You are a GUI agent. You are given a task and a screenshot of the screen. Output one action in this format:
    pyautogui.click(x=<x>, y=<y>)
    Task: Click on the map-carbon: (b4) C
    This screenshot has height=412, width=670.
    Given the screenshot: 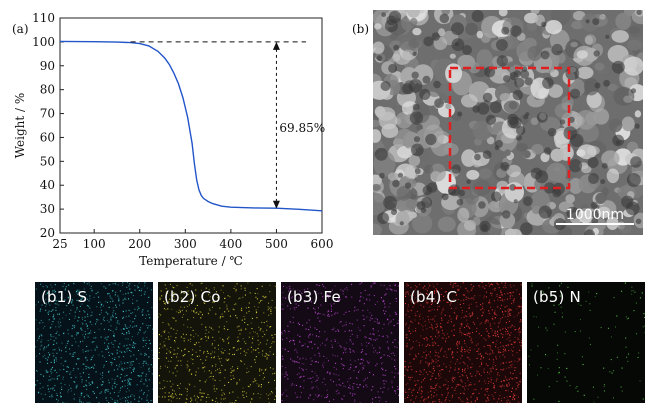 What is the action you would take?
    pyautogui.click(x=463, y=342)
    